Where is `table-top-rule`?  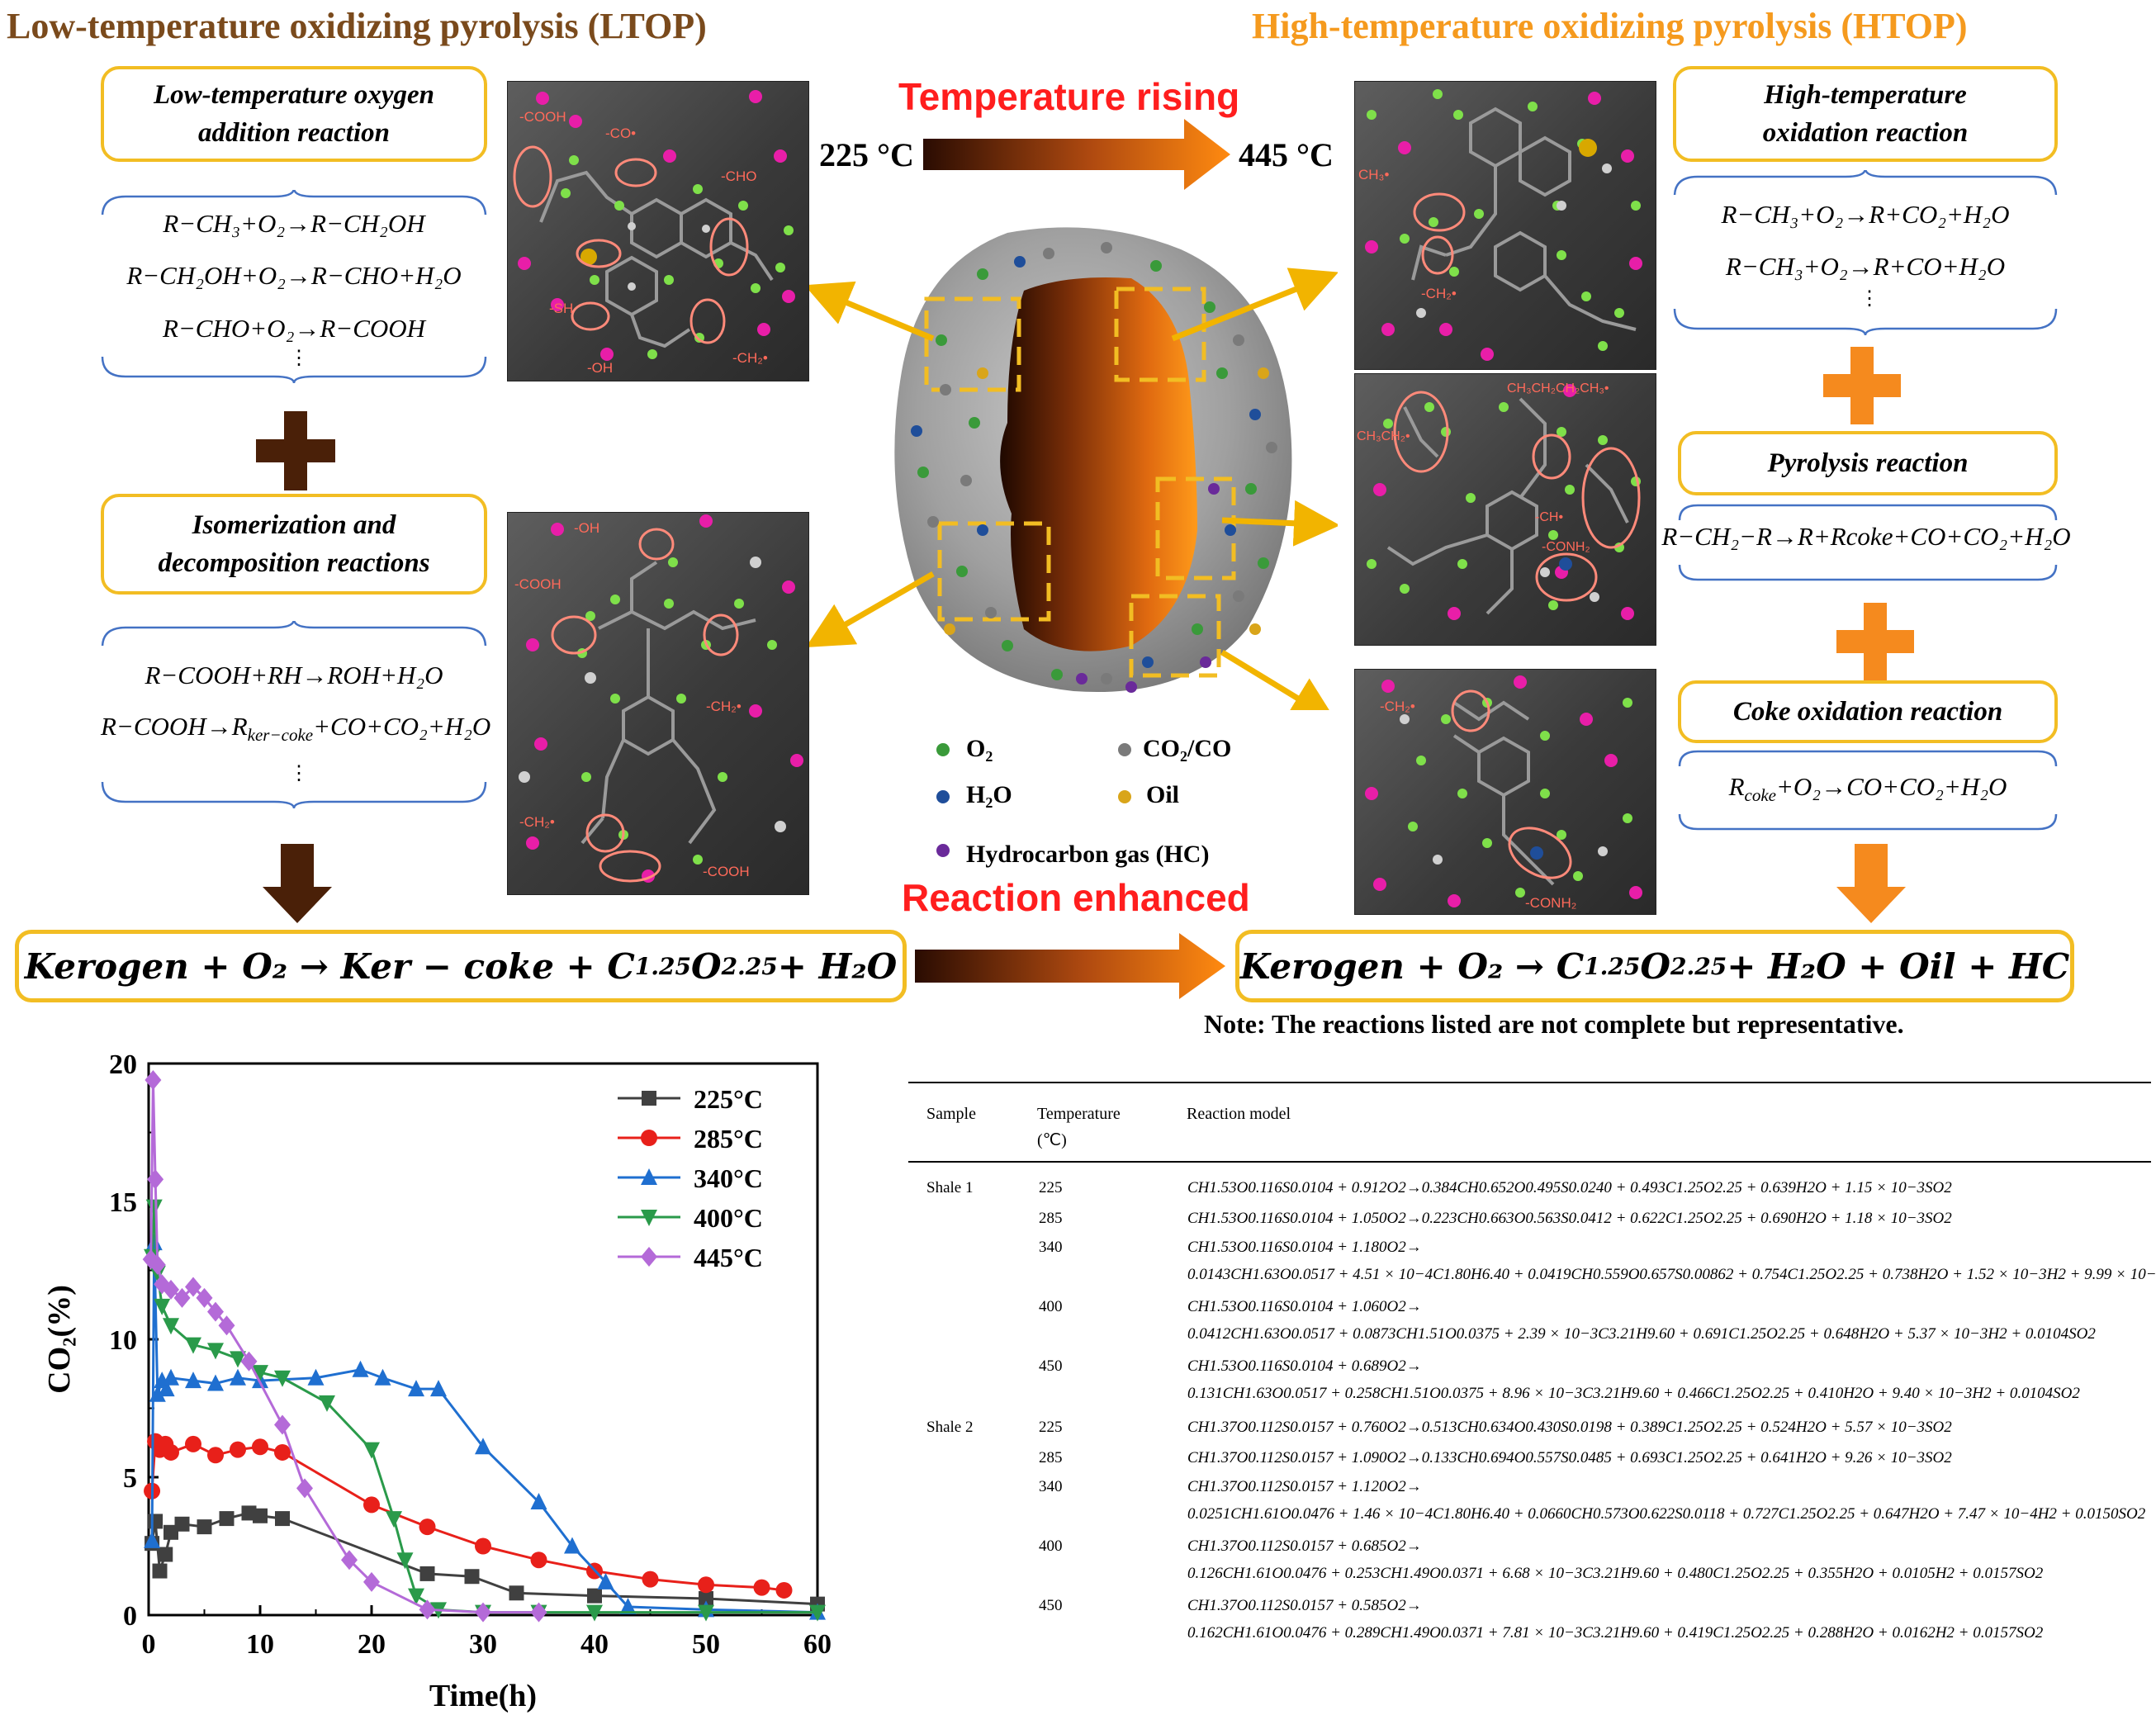 table-top-rule is located at coordinates (1529, 1082).